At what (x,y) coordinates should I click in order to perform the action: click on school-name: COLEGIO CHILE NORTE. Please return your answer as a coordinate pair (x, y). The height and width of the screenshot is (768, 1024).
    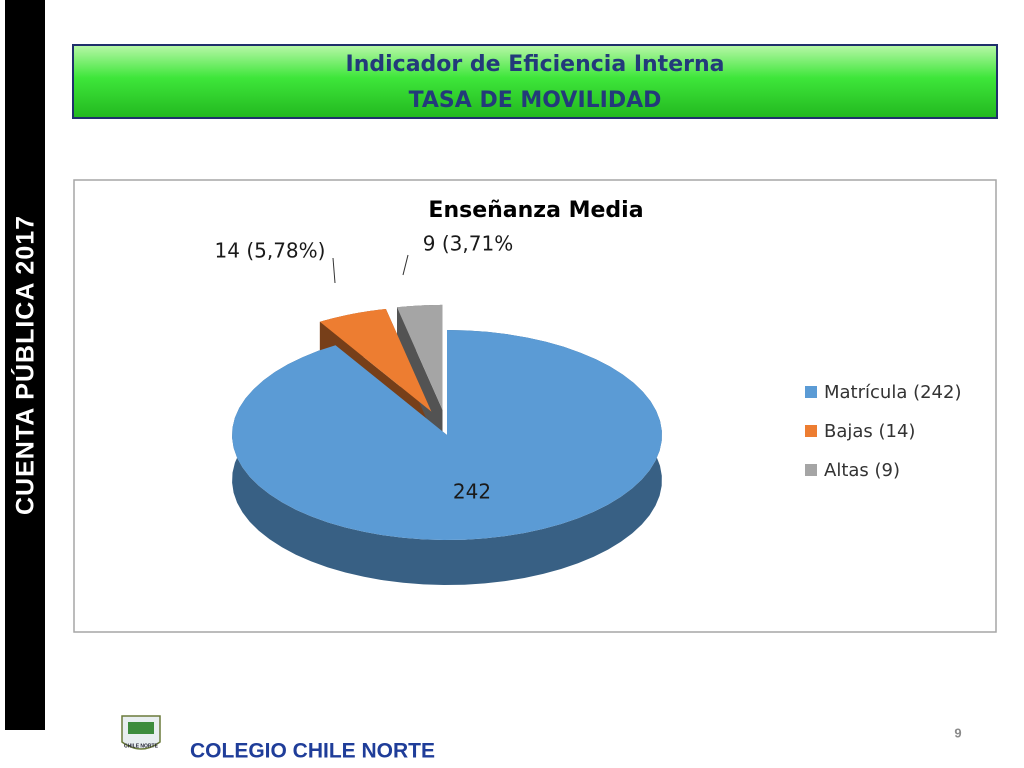
    Looking at the image, I should click on (312, 751).